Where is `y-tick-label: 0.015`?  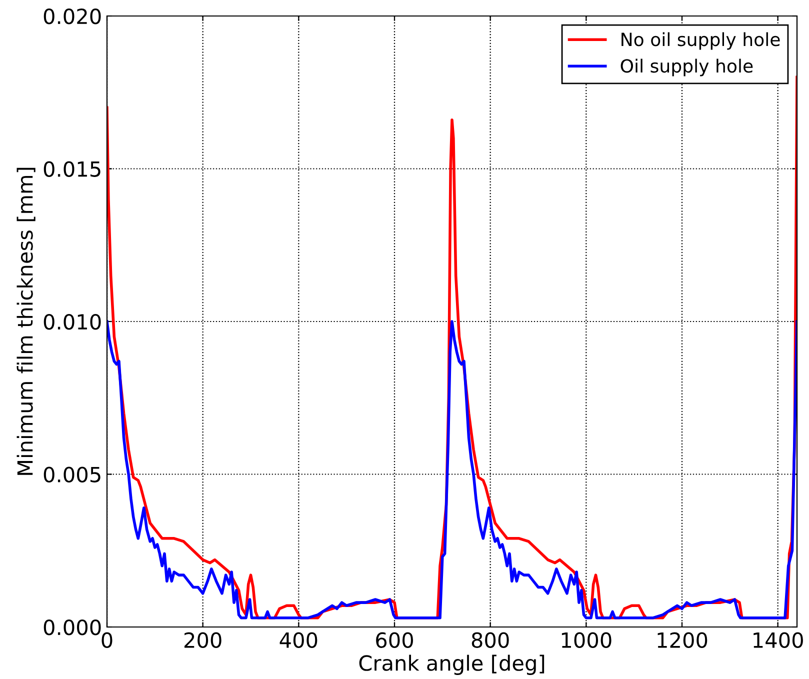
y-tick-label: 0.015 is located at coordinates (72, 169).